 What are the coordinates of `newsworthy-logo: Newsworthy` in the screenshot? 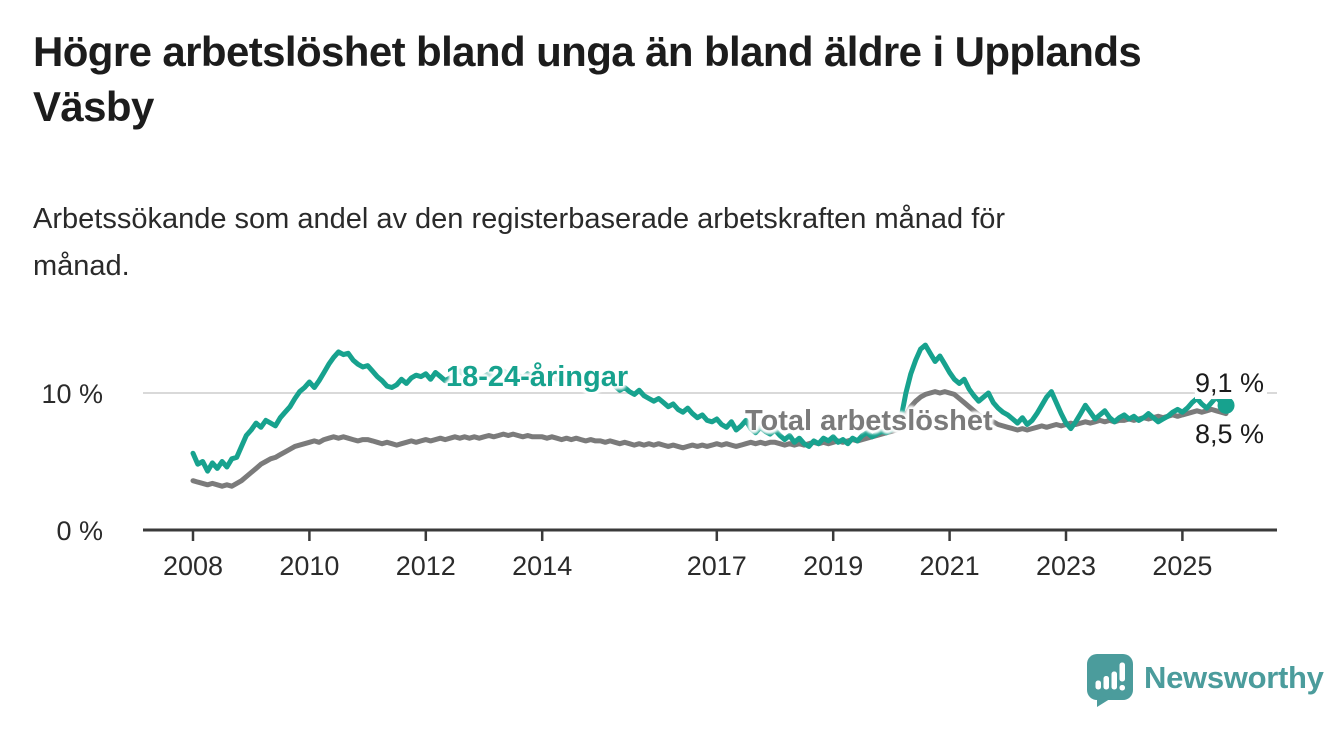 It's located at (1205, 680).